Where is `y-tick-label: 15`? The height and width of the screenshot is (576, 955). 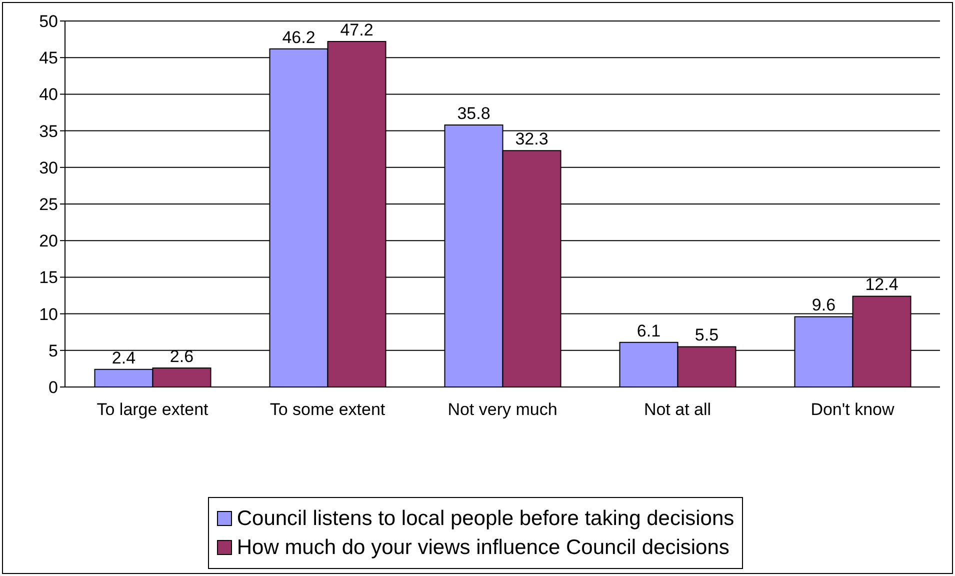
y-tick-label: 15 is located at coordinates (48, 278).